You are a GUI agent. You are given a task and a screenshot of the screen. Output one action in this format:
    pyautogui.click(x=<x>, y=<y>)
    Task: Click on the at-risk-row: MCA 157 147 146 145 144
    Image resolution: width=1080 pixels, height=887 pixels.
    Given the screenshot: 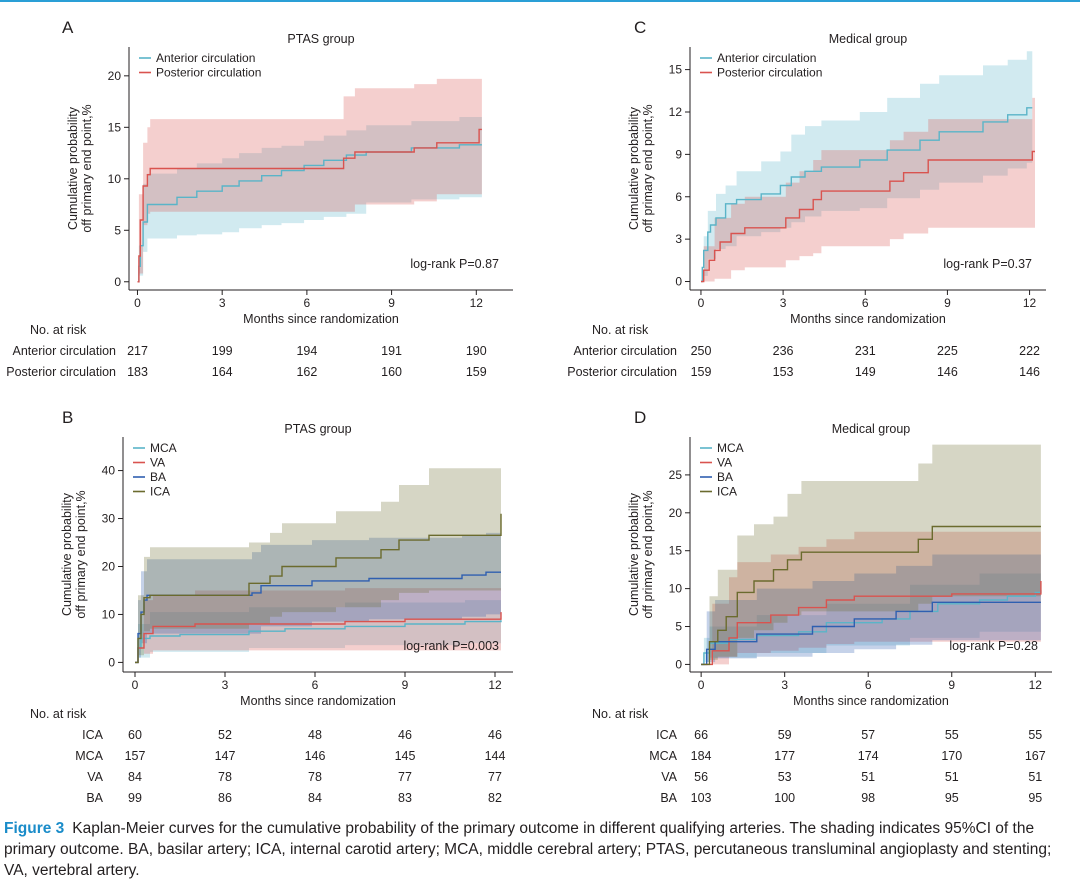 What is the action you would take?
    pyautogui.click(x=540, y=757)
    